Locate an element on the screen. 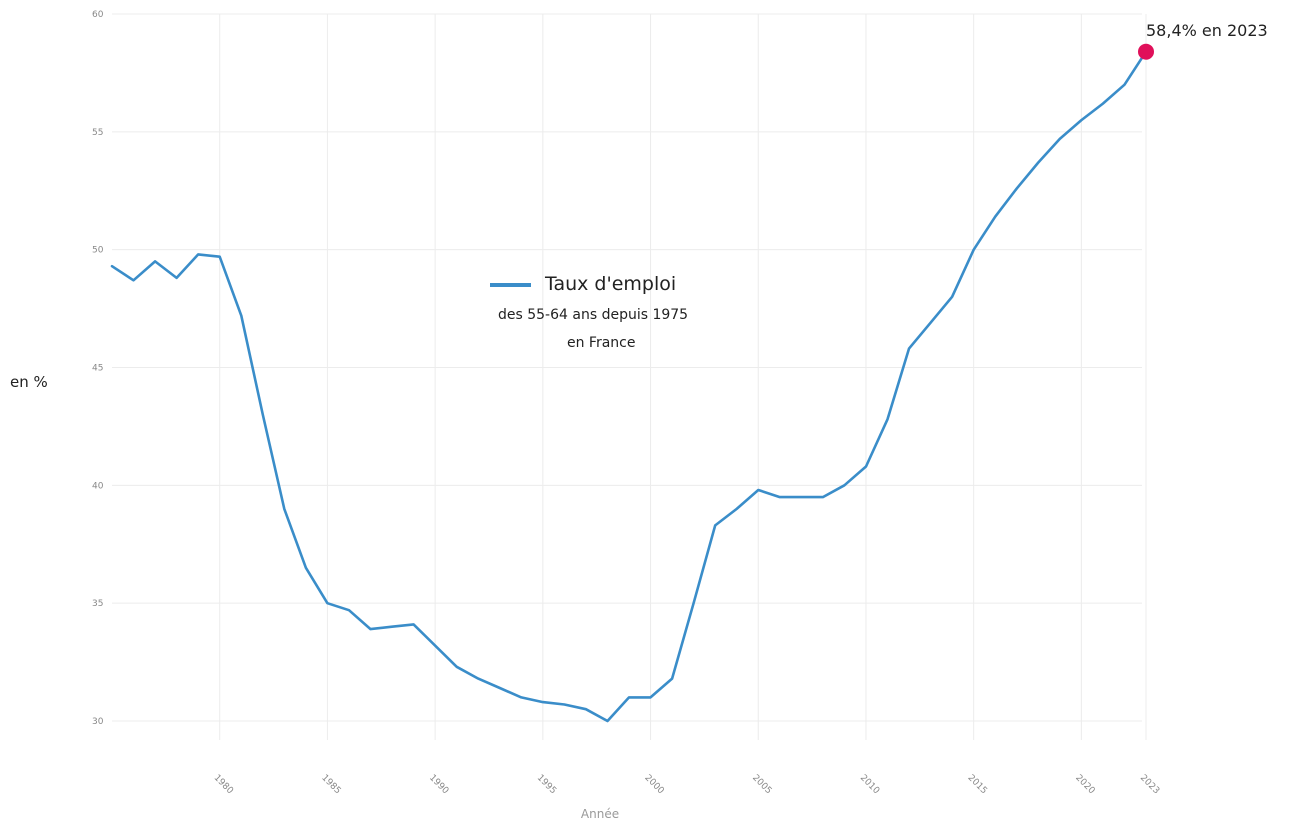 This screenshot has height=825, width=1301. y-tick-label: 55 is located at coordinates (97, 133).